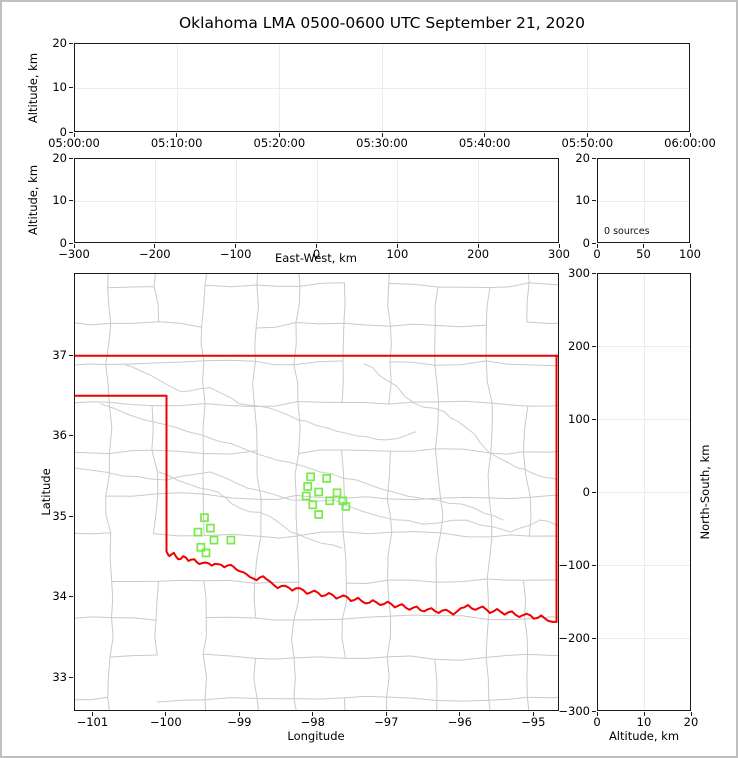 The height and width of the screenshot is (758, 738). What do you see at coordinates (574, 564) in the screenshot?
I see `y-tick-label: −100` at bounding box center [574, 564].